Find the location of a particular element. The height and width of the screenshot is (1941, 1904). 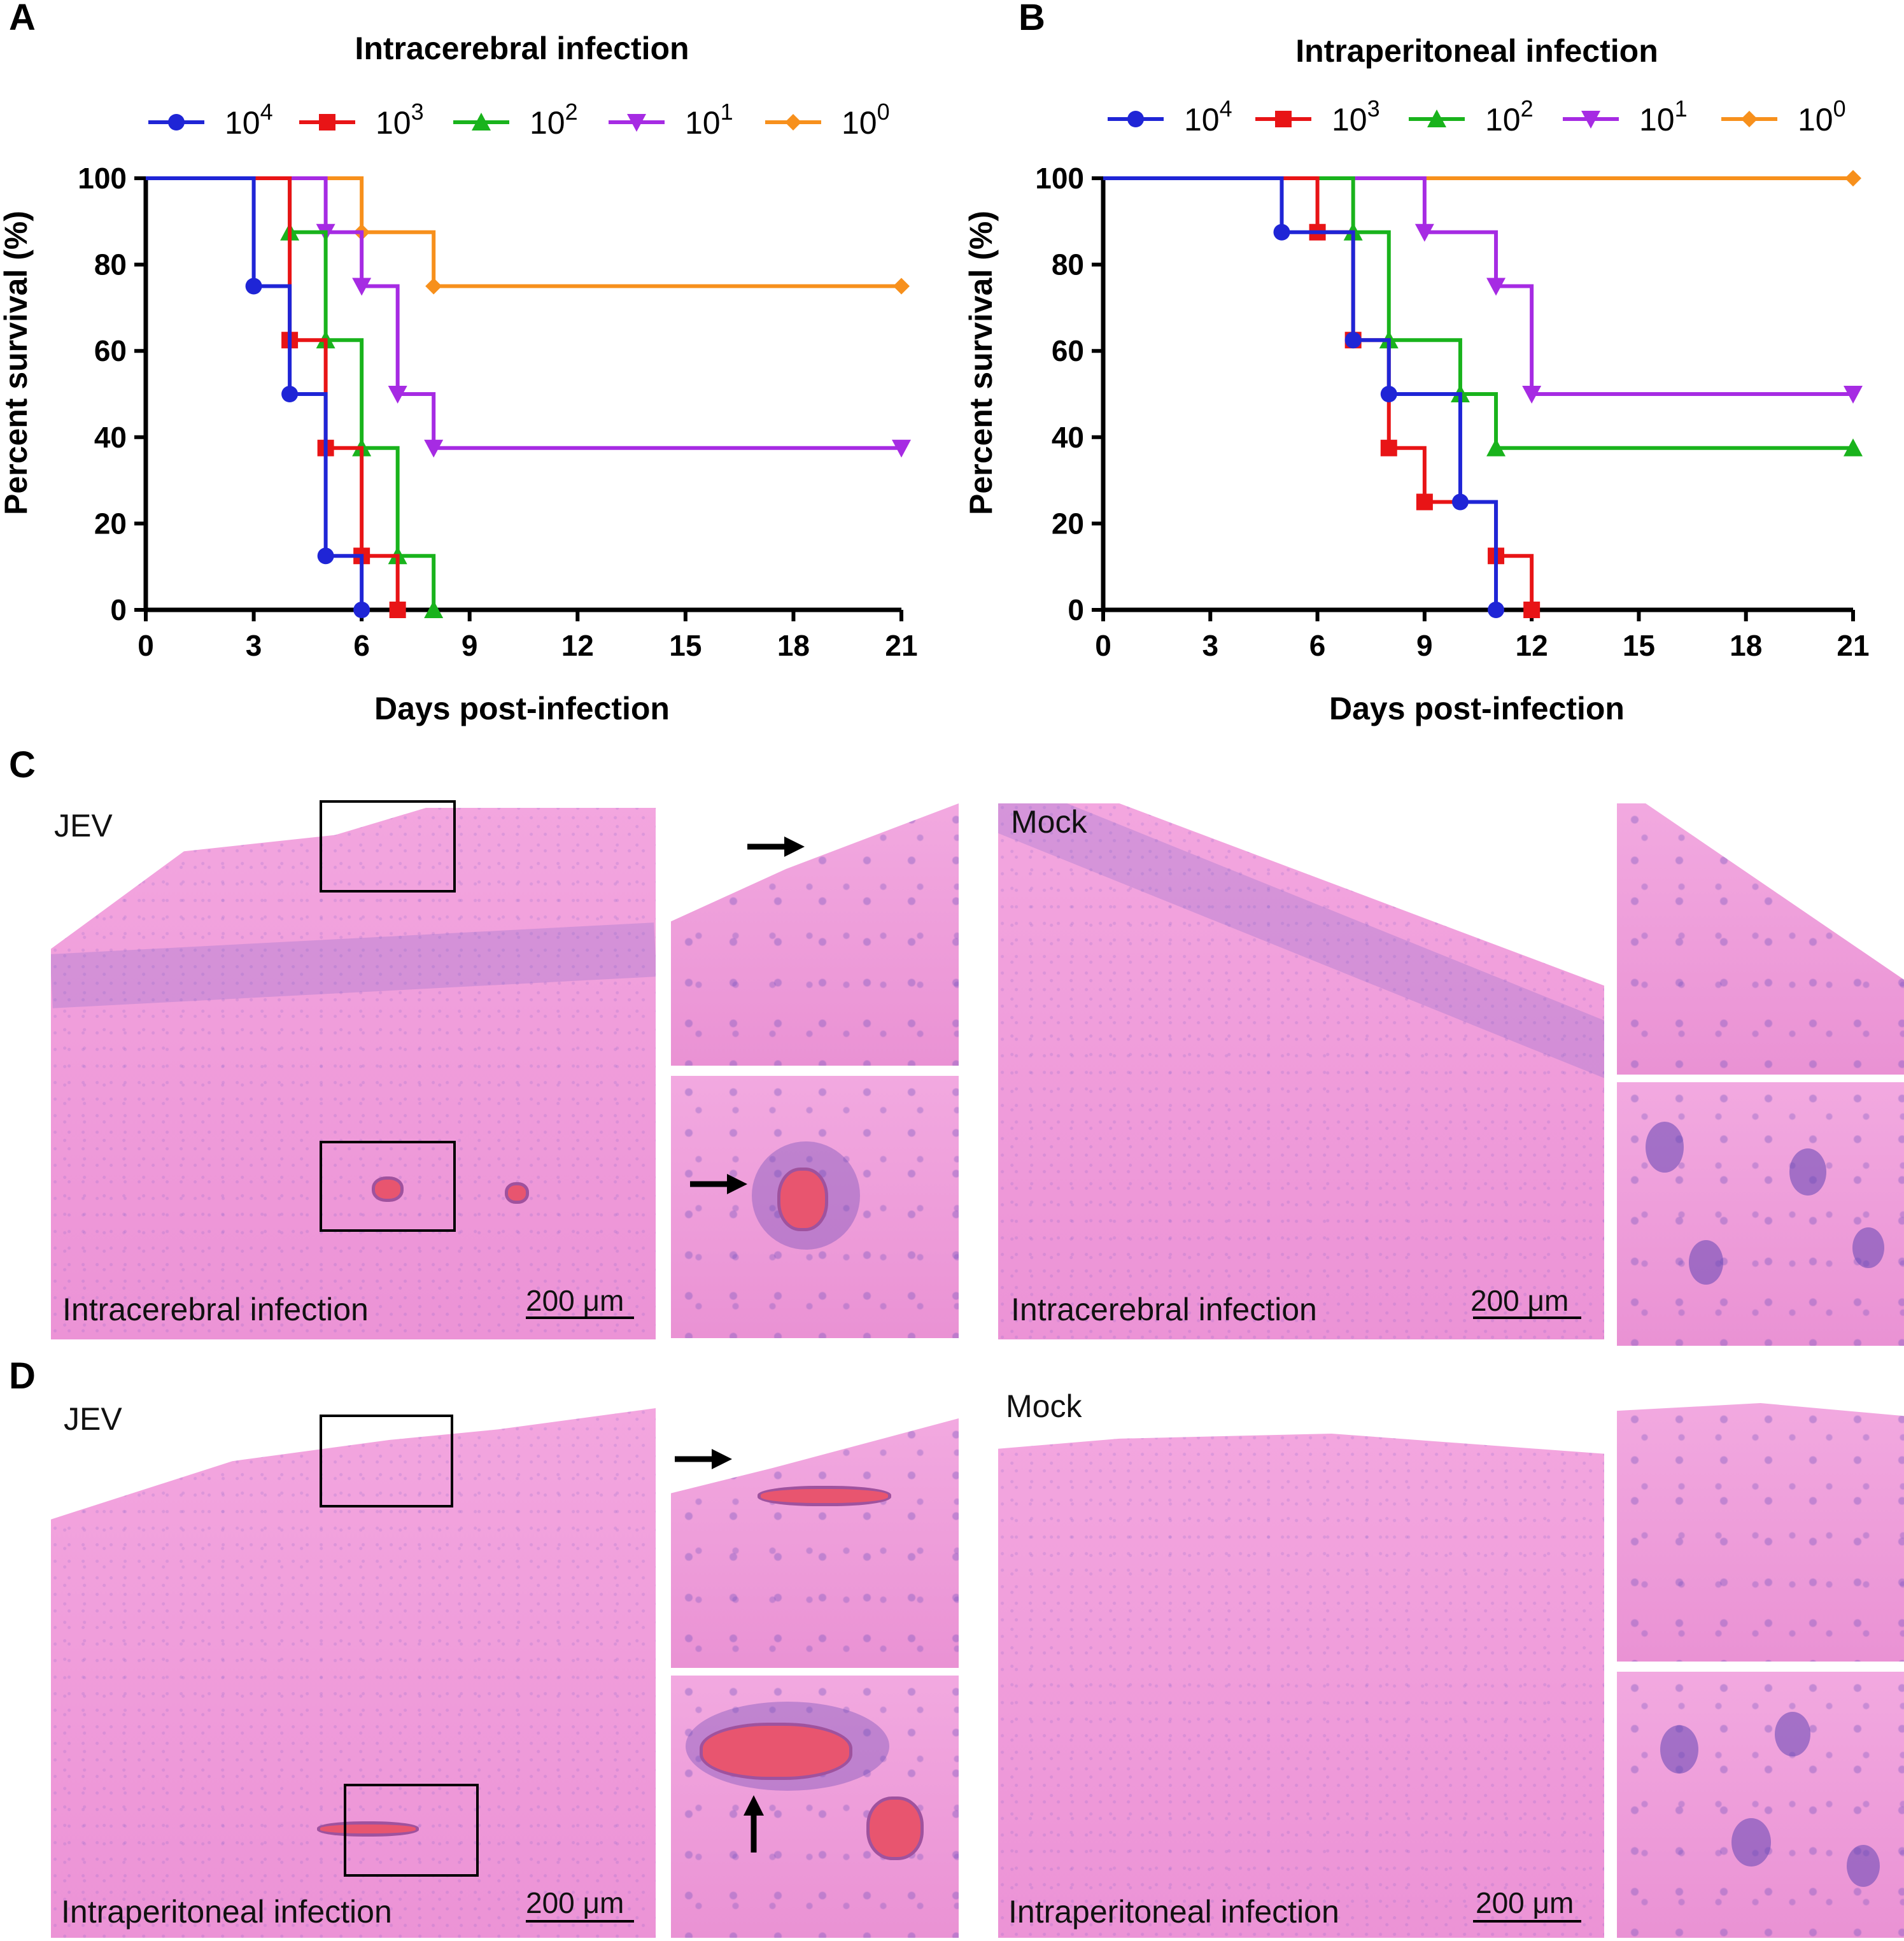

histology-zoom-mock-neurons is located at coordinates (1760, 1805).